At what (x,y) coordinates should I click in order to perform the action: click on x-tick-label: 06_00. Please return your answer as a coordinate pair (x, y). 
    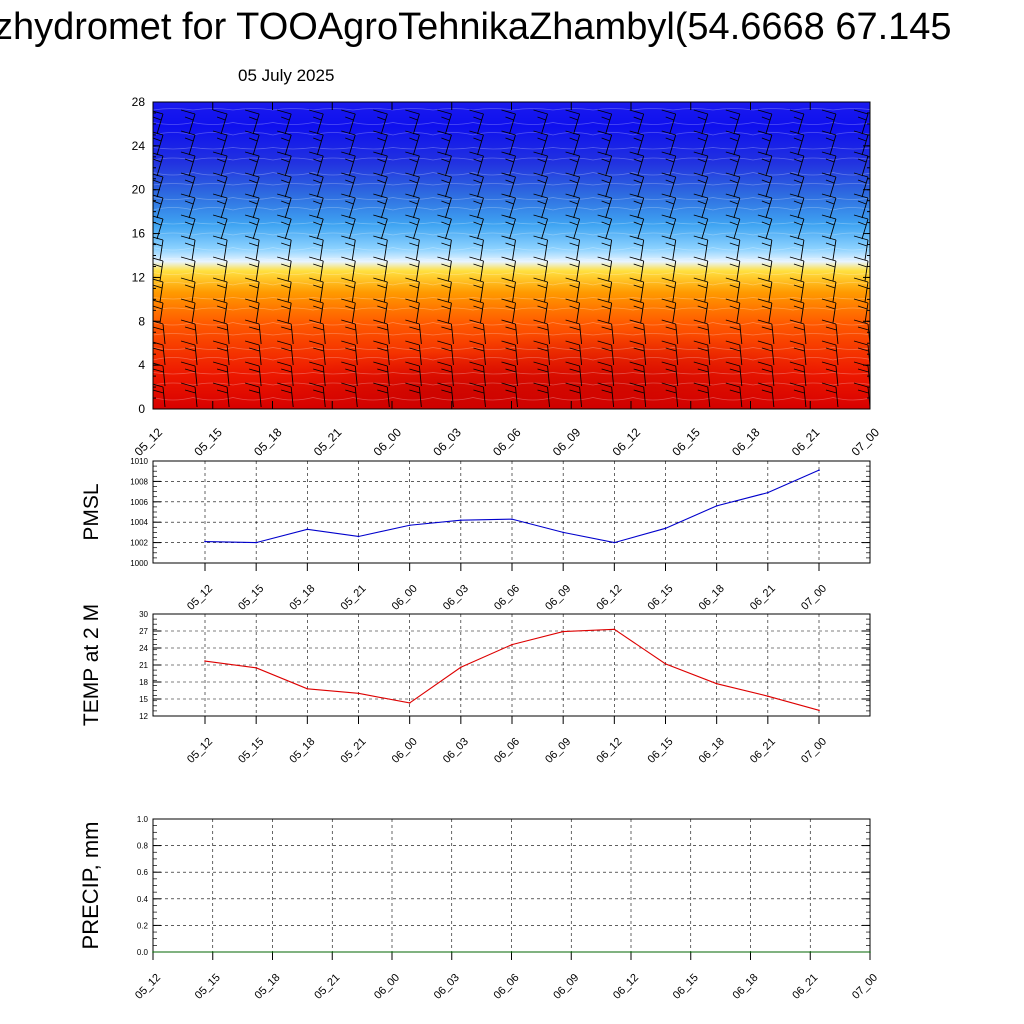
    Looking at the image, I should click on (388, 442).